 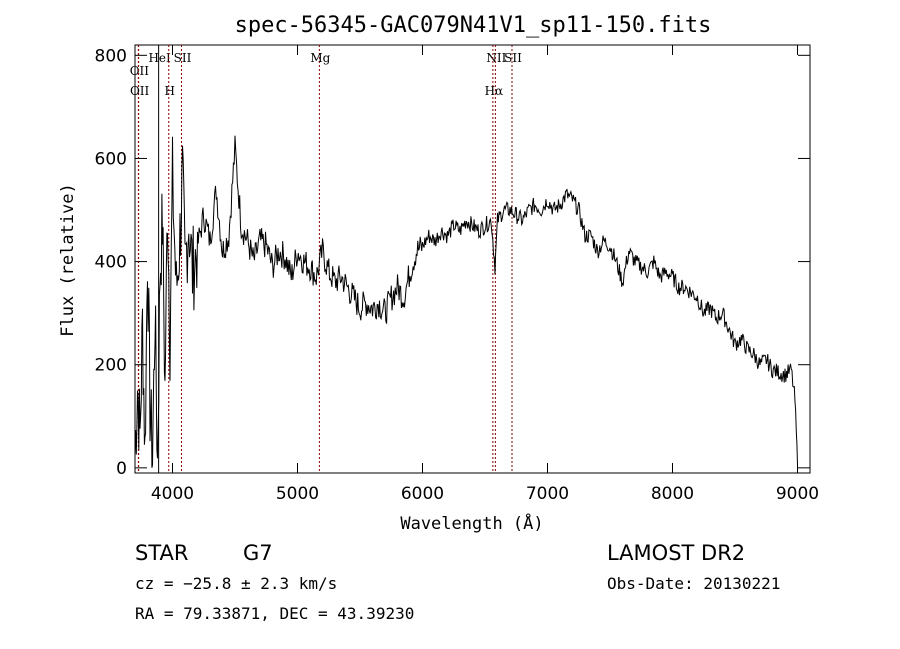 What do you see at coordinates (547, 494) in the screenshot?
I see `x-tick-label: 7000` at bounding box center [547, 494].